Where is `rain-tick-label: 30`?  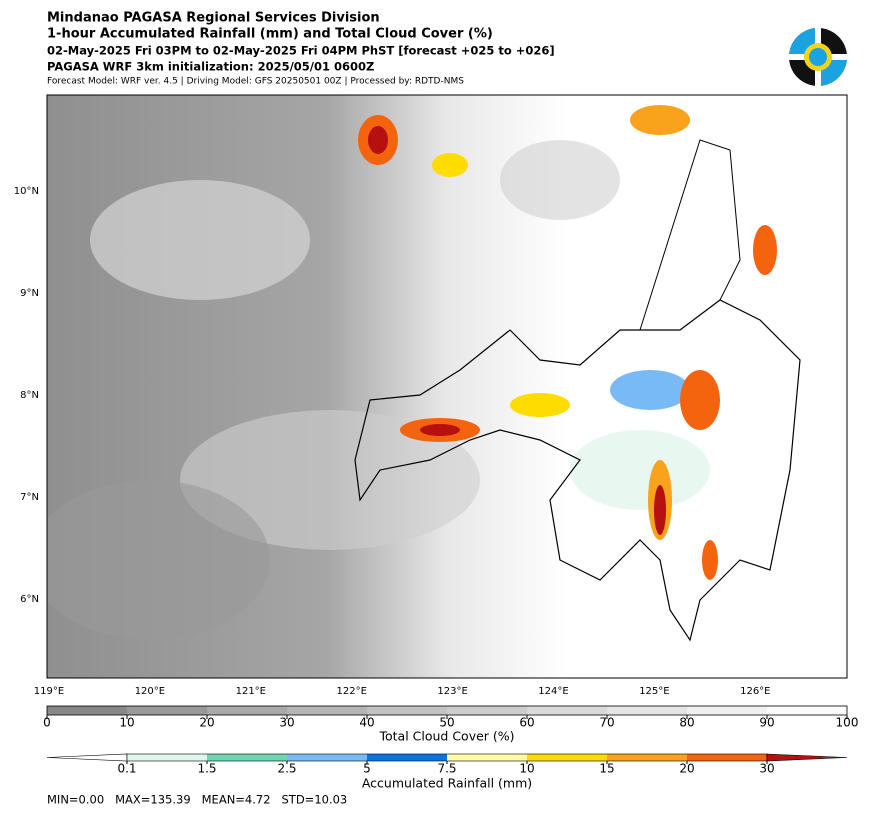
rain-tick-label: 30 is located at coordinates (766, 769).